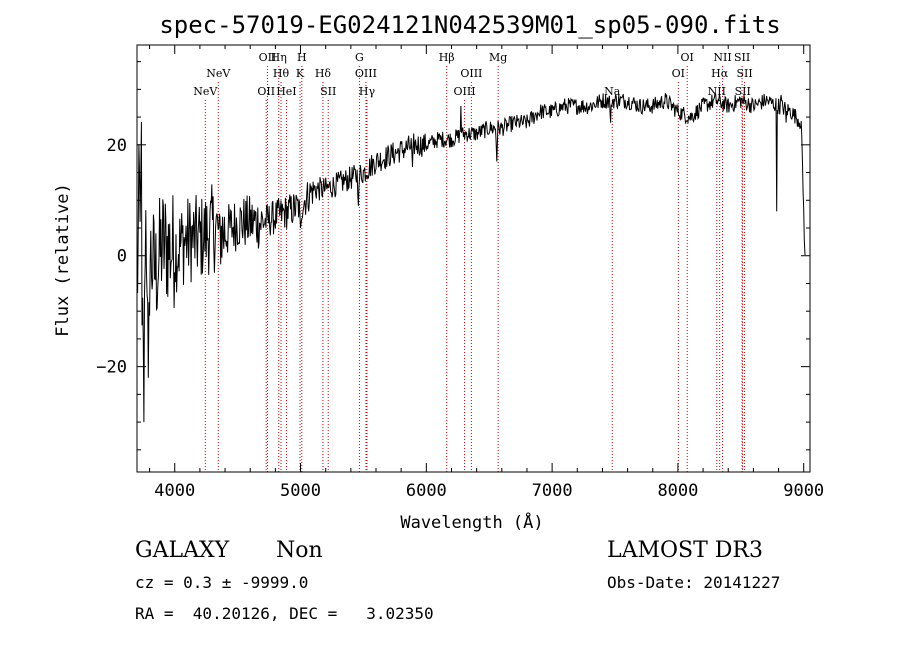 The image size is (900, 649). What do you see at coordinates (222, 582) in the screenshot?
I see `redshift-cz: cz = 0.3 ± -9999.0` at bounding box center [222, 582].